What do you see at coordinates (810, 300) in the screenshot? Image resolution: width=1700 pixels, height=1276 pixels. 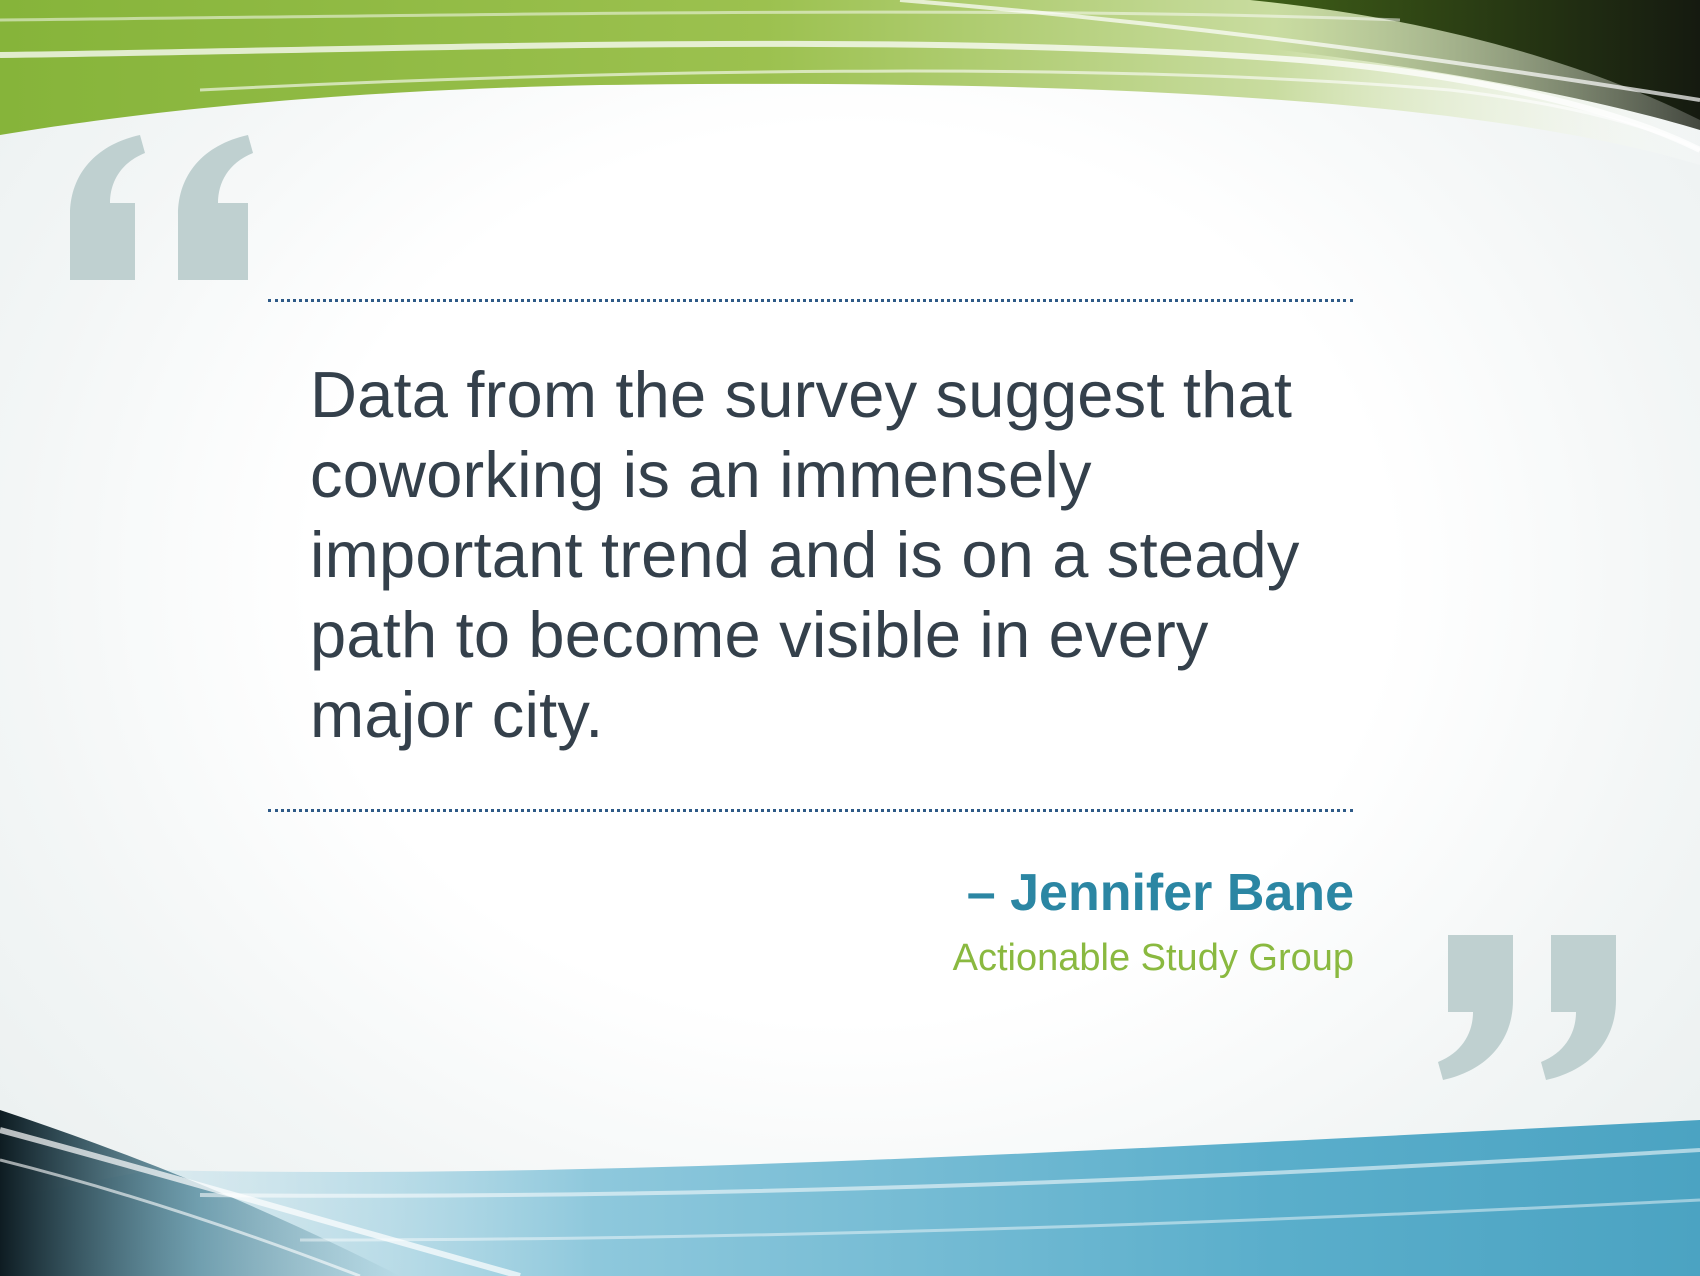 I see `top-dotted-divider` at bounding box center [810, 300].